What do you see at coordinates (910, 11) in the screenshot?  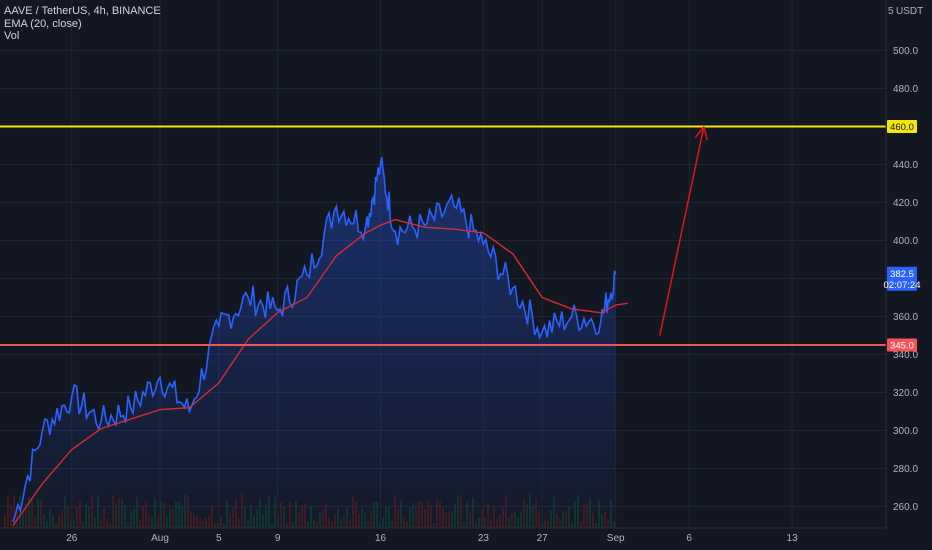 I see `currency-label: USDT` at bounding box center [910, 11].